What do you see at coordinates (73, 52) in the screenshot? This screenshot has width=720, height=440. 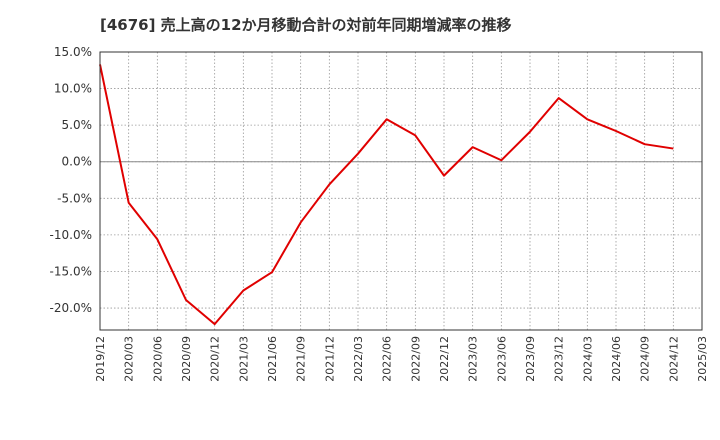 I see `y-tick-label: 15.0%` at bounding box center [73, 52].